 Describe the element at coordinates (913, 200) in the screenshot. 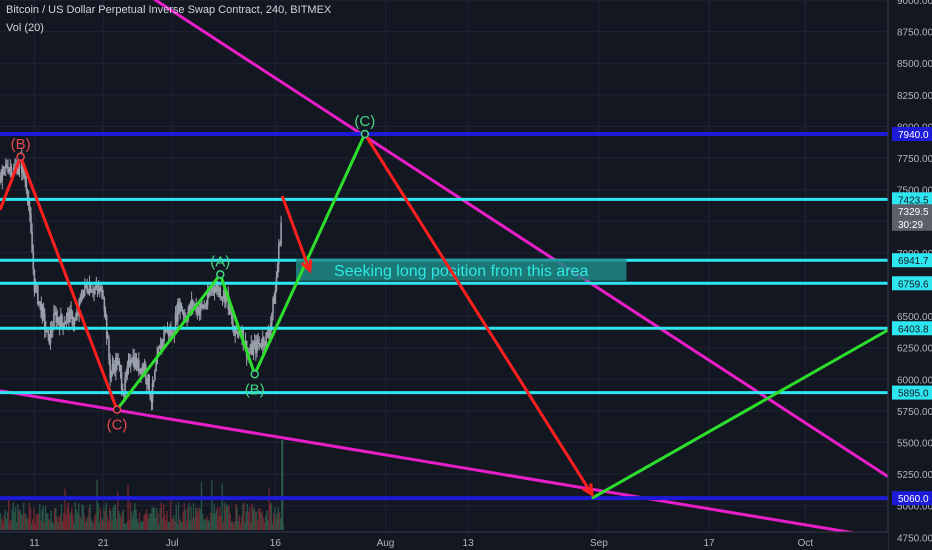

I see `price-level-tag: 7423.5` at that location.